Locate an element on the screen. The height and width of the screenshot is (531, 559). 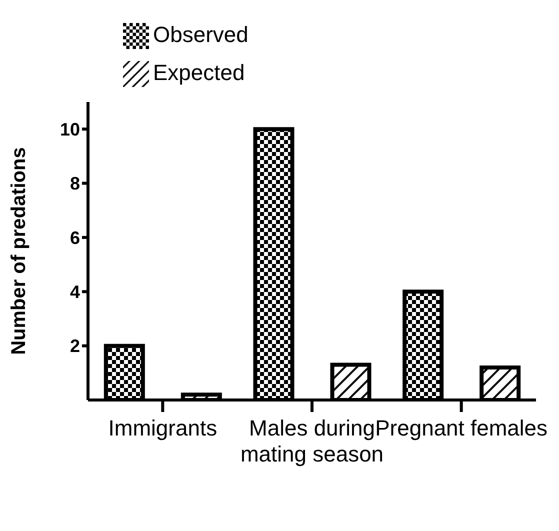
y-tick-label: 8 is located at coordinates (75, 184).